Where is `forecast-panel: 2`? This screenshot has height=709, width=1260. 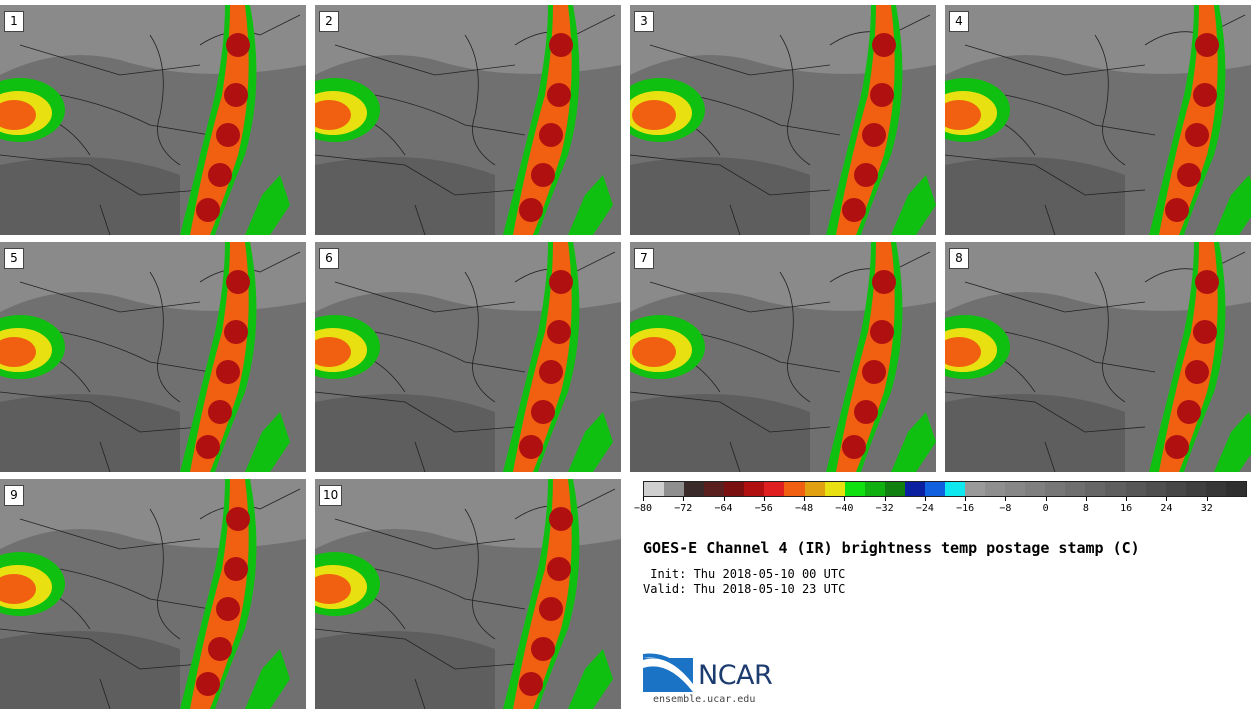
forecast-panel: 2 is located at coordinates (468, 120).